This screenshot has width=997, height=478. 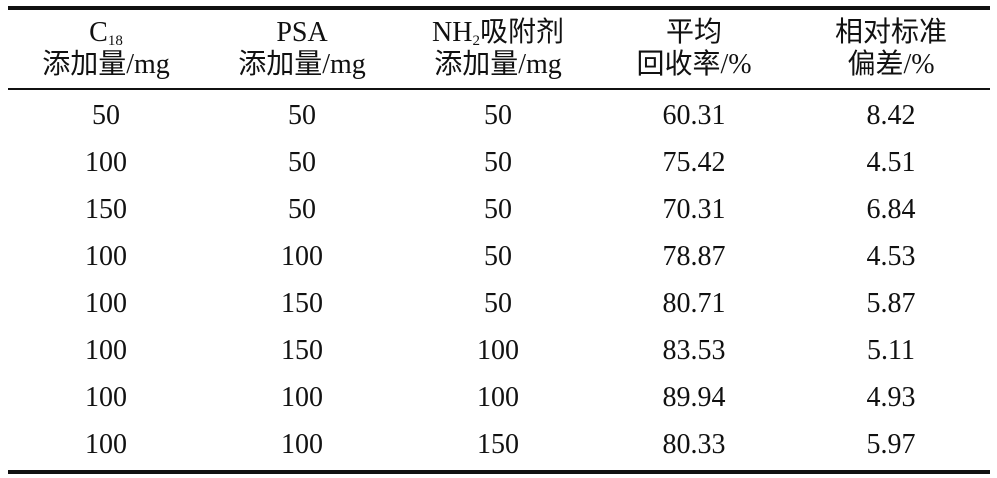 What do you see at coordinates (694, 397) in the screenshot?
I see `table-cell: 89.94` at bounding box center [694, 397].